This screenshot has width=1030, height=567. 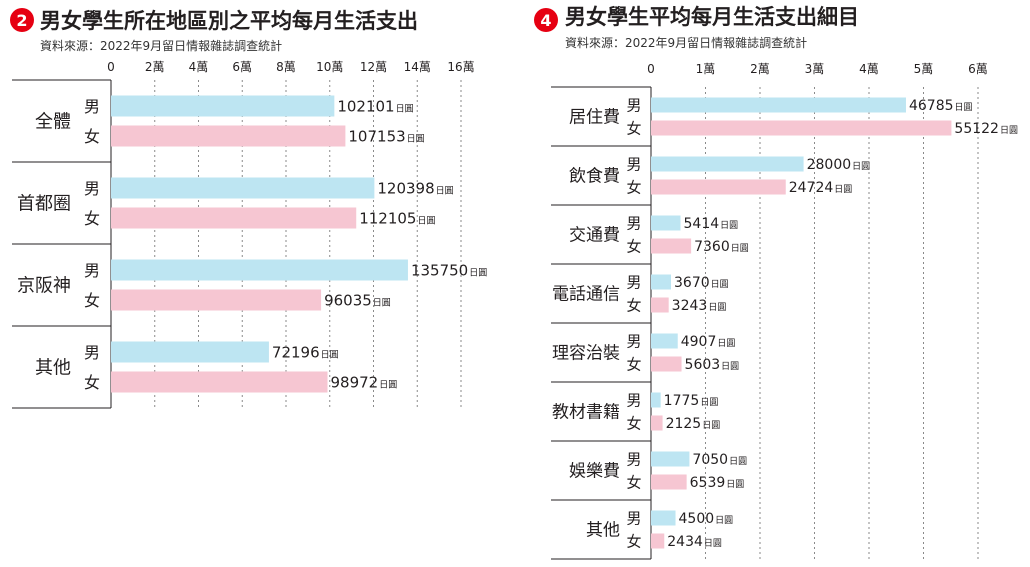 What do you see at coordinates (417, 67) in the screenshot?
I see `x-tick-label: 14萬` at bounding box center [417, 67].